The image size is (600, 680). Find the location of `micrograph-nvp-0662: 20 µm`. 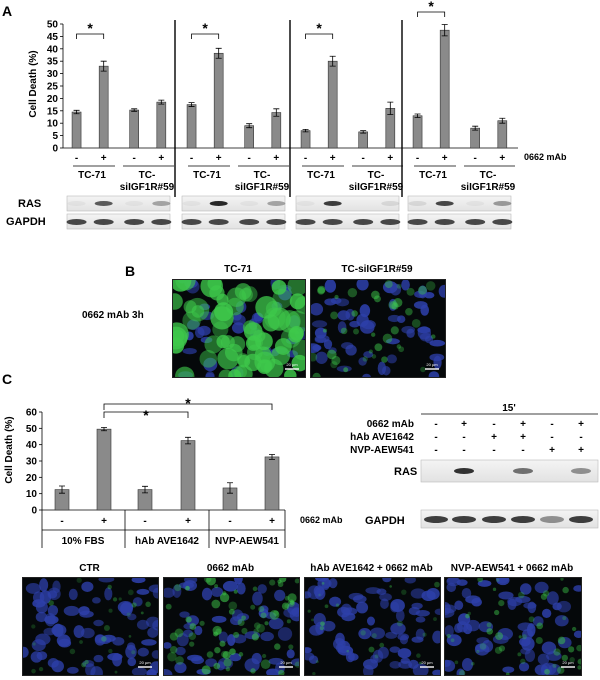

micrograph-nvp-0662: 20 µm is located at coordinates (513, 626).